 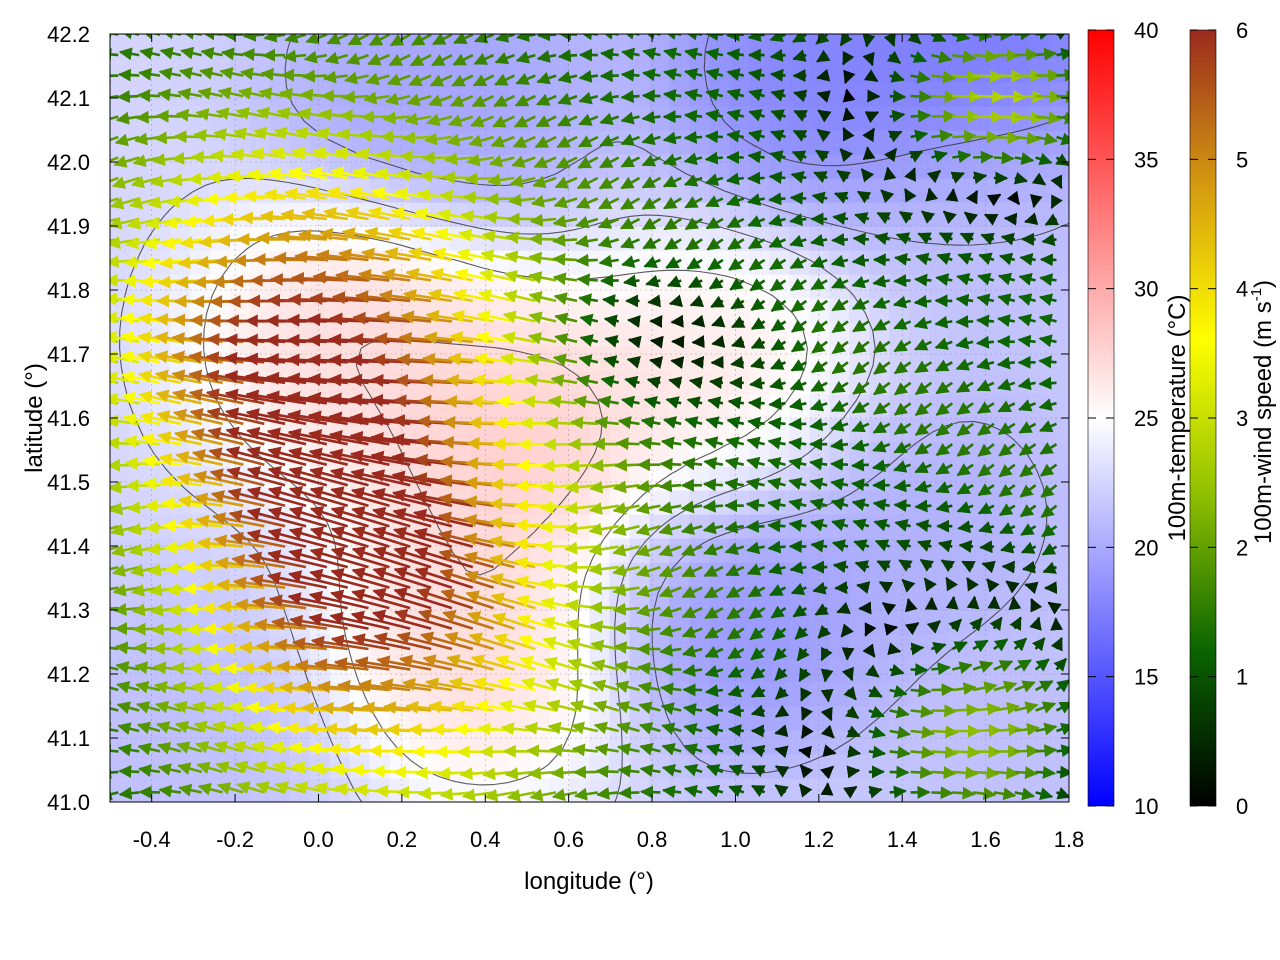 What do you see at coordinates (1262, 412) in the screenshot?
I see `wind-colorbar-label: 100m-wind speed (m s-1)` at bounding box center [1262, 412].